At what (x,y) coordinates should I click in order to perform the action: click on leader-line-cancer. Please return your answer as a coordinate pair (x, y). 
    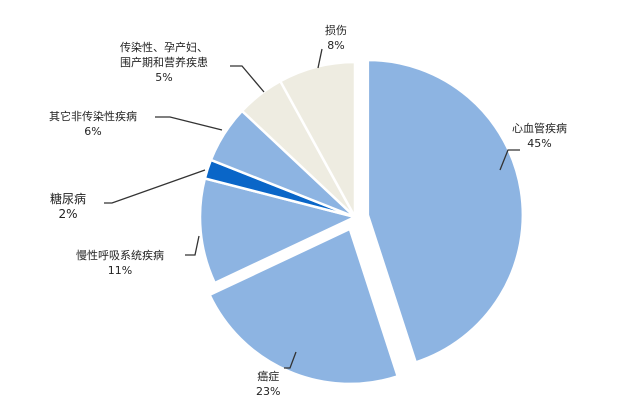
    Looking at the image, I should click on (290, 360).